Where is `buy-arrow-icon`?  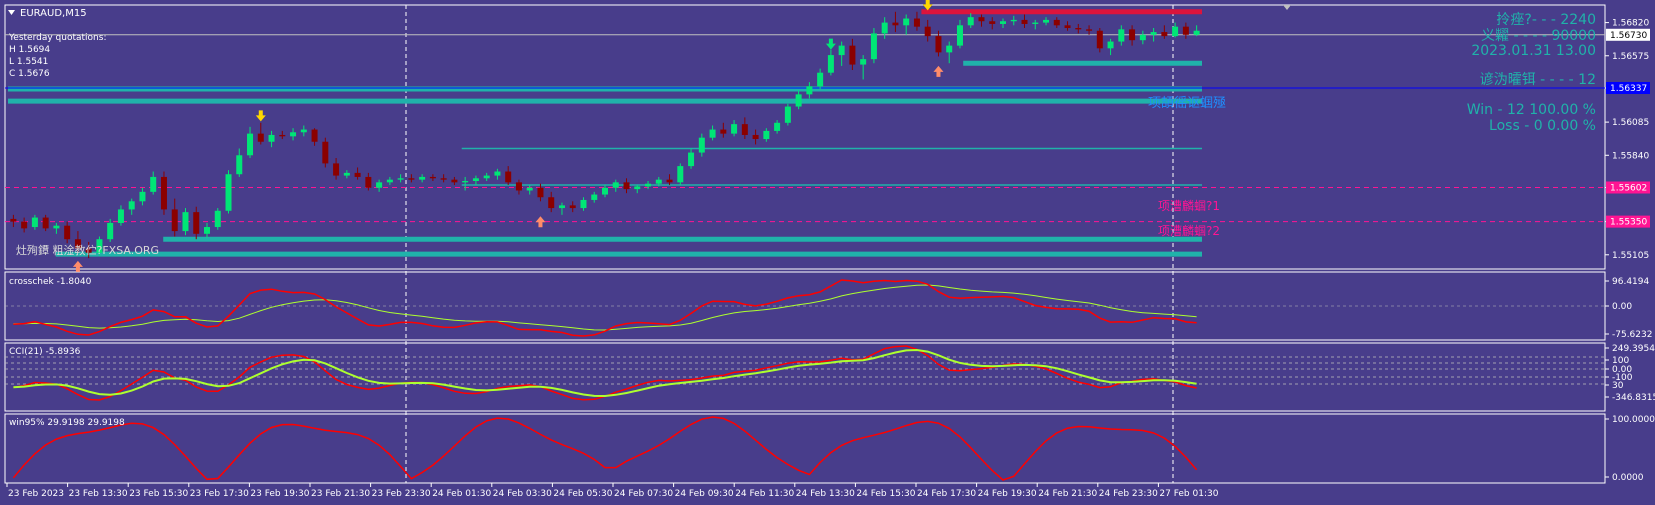
buy-arrow-icon is located at coordinates (938, 71).